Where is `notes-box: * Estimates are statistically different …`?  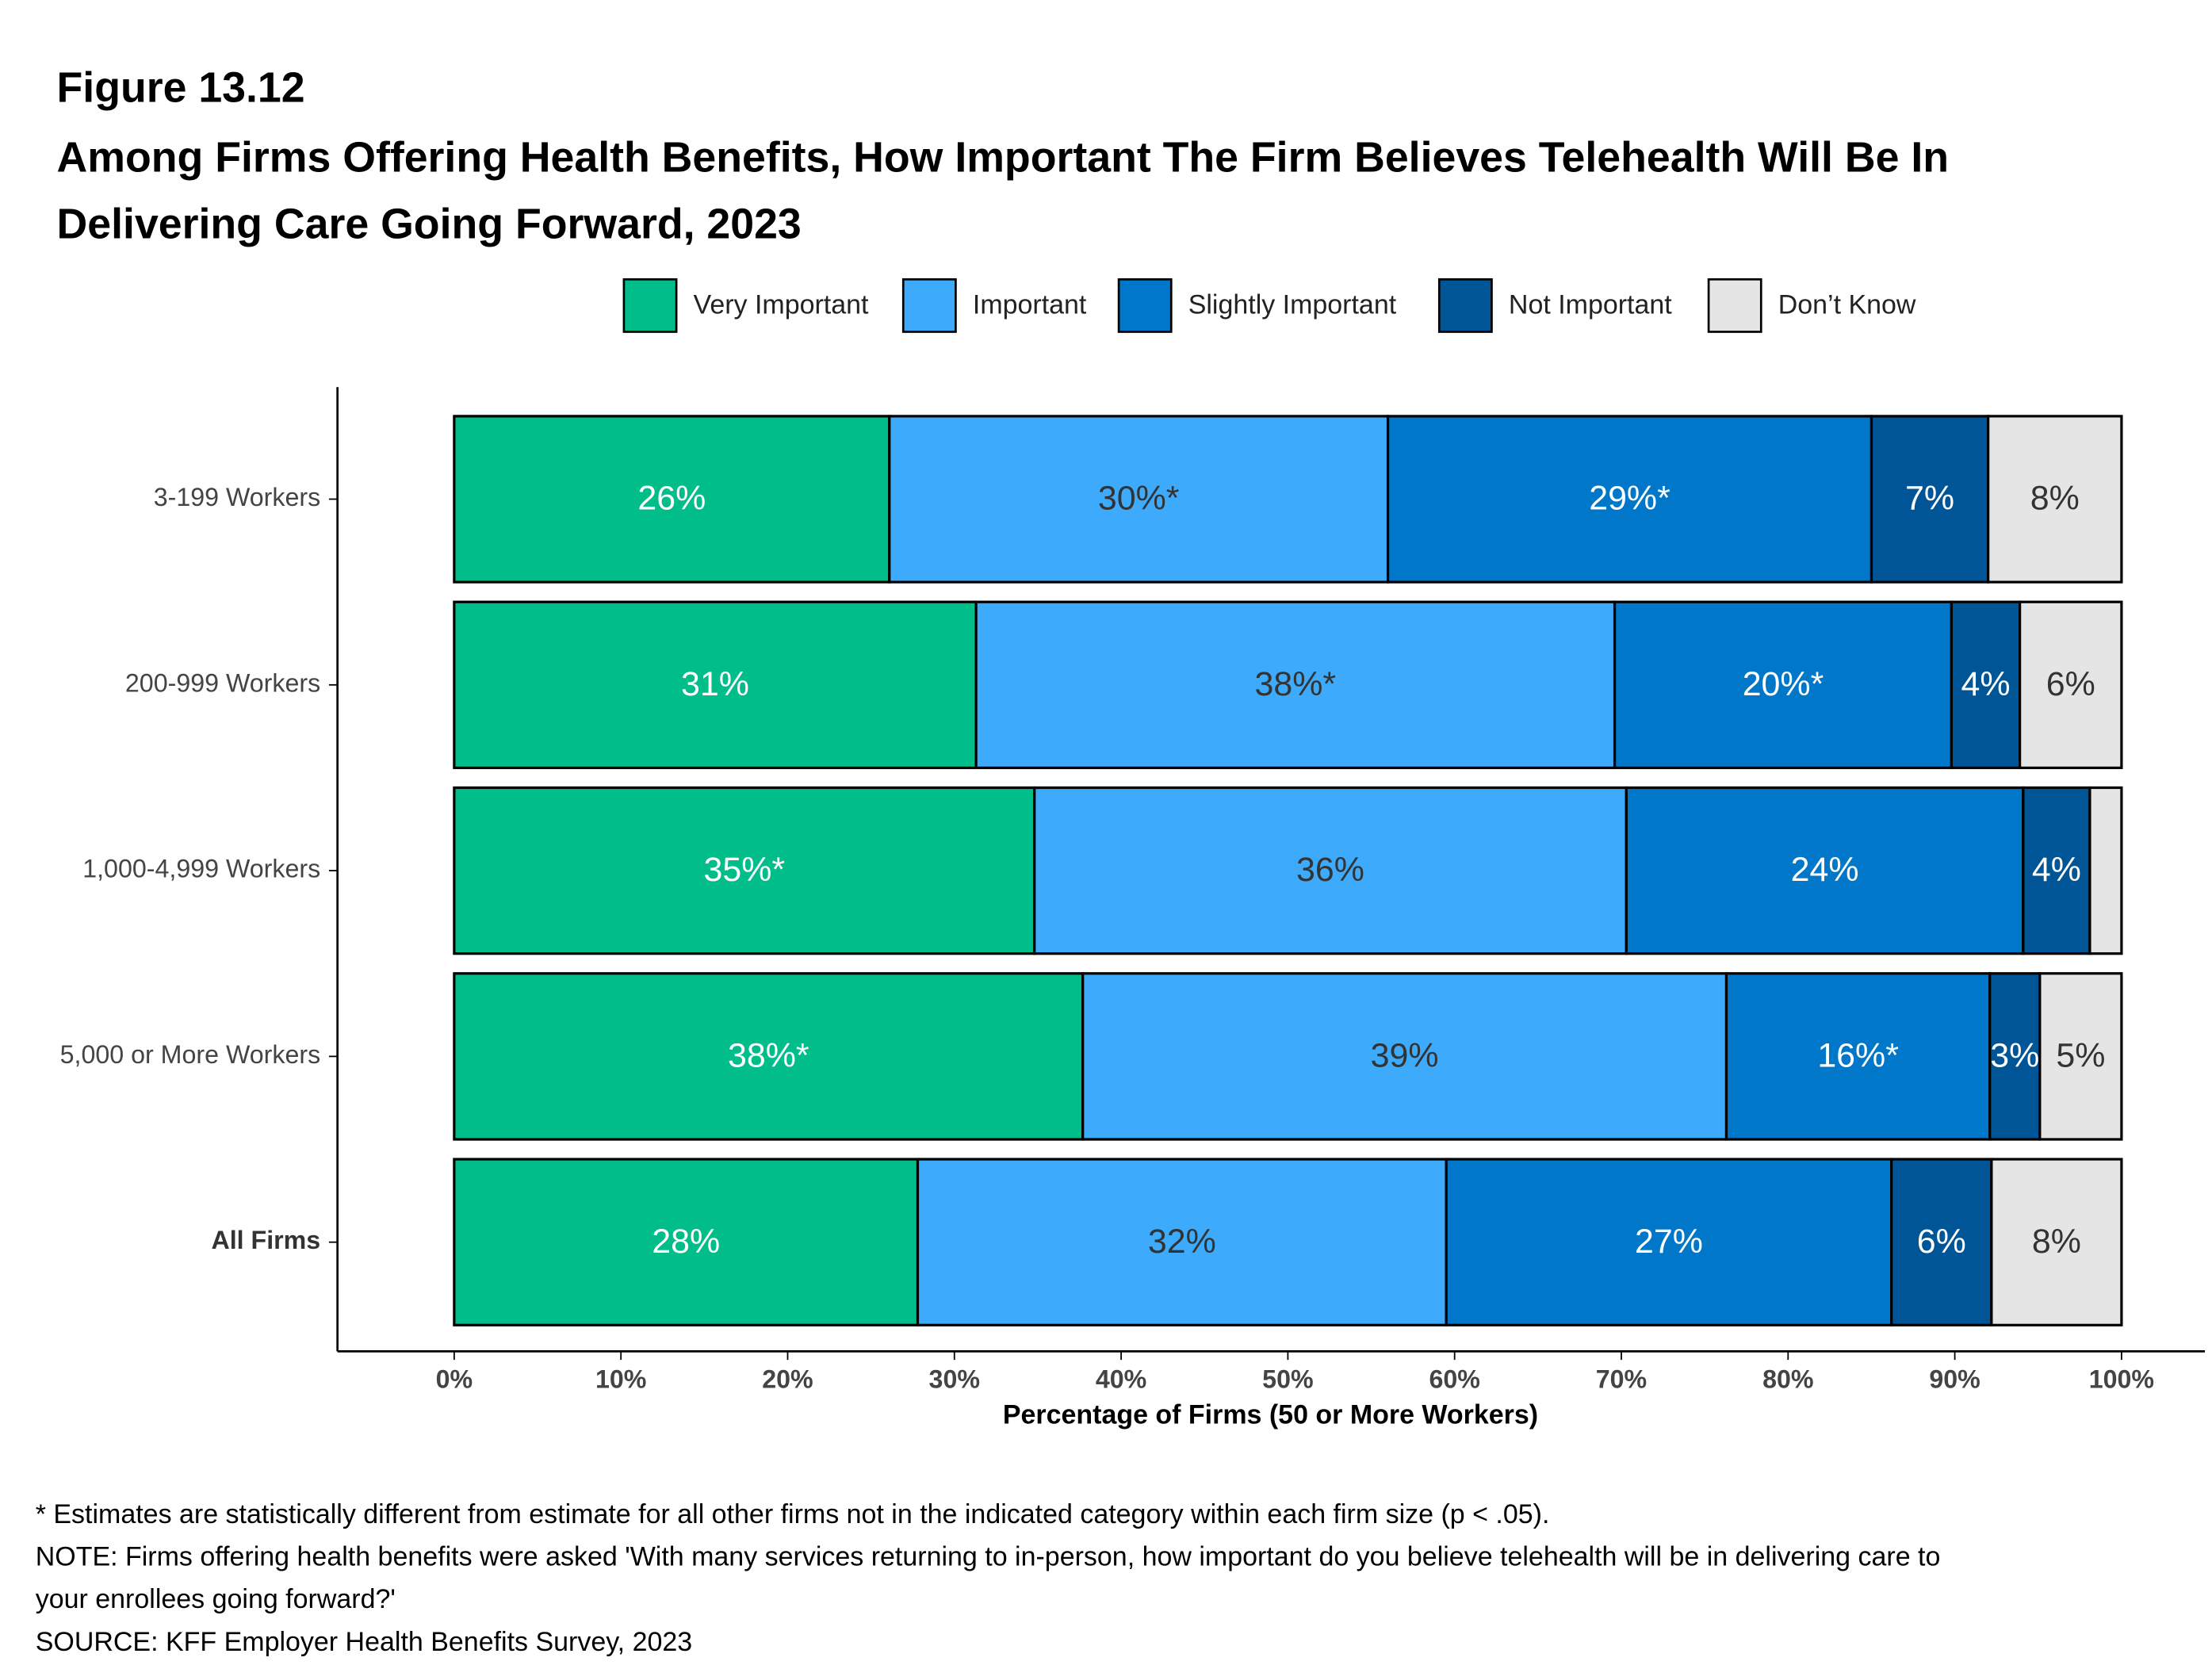 notes-box: * Estimates are statistically different … is located at coordinates (1007, 1580).